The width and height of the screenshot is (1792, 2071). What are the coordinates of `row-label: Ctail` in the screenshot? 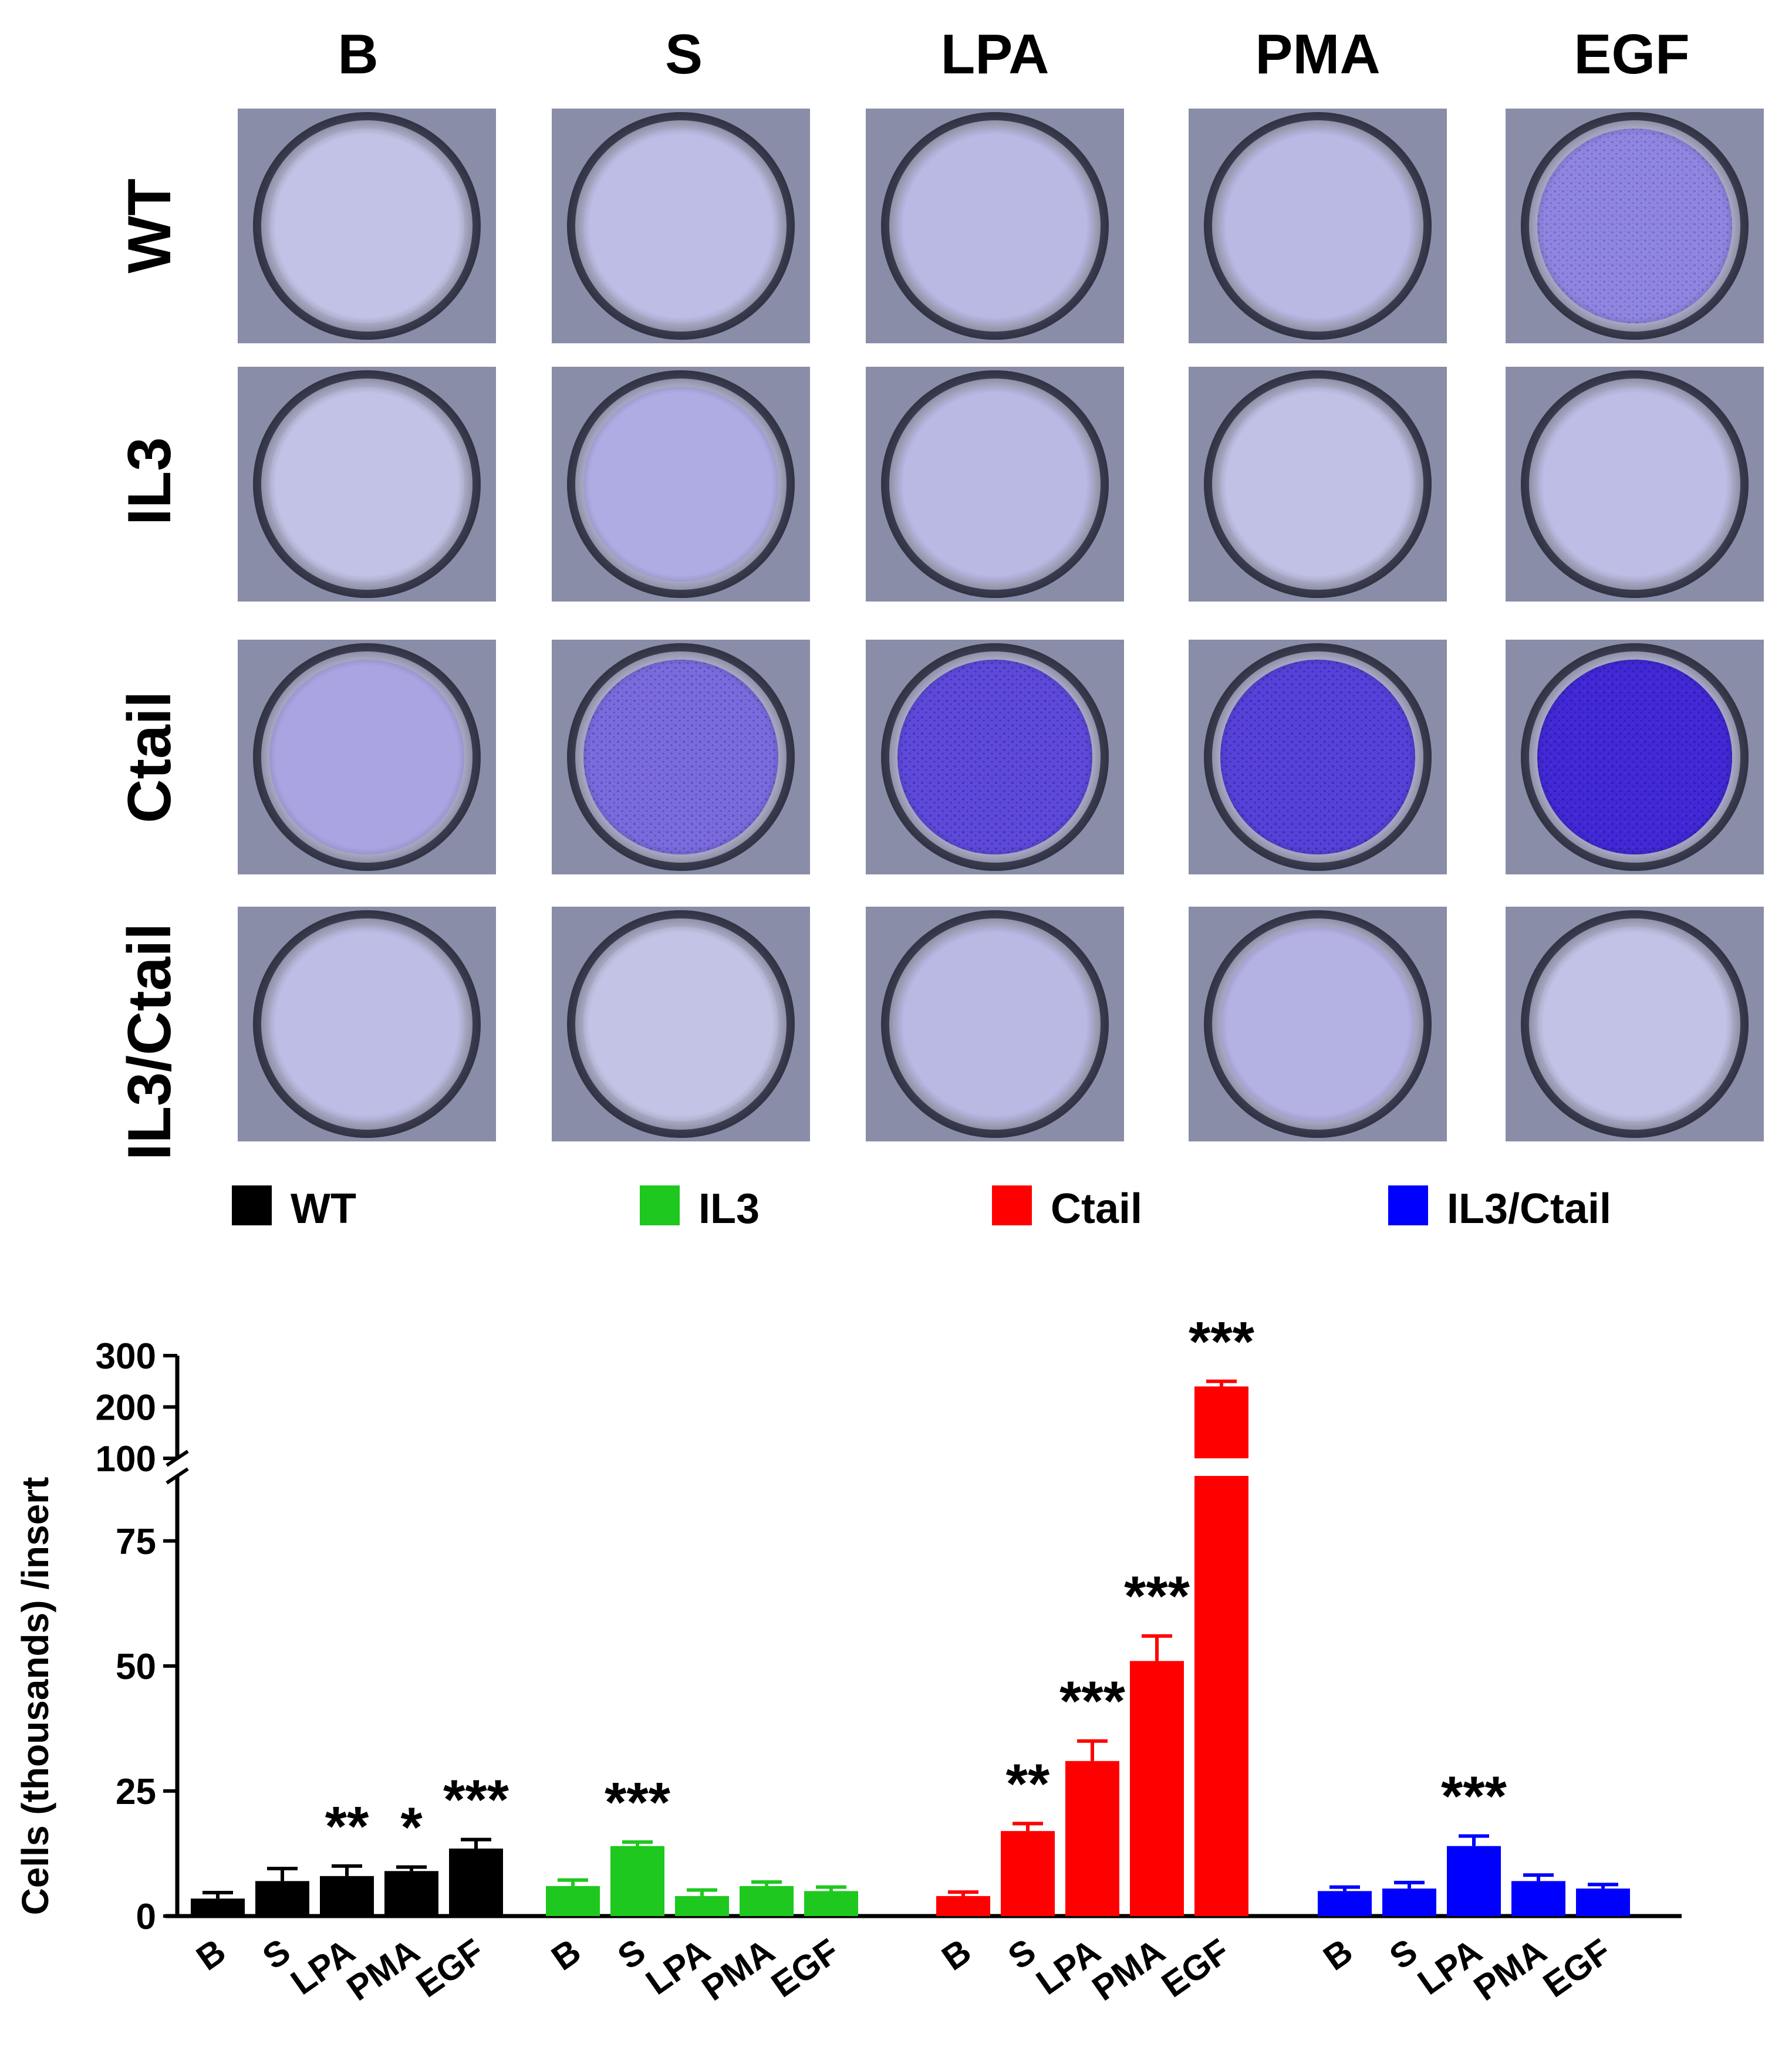 It's located at (150, 757).